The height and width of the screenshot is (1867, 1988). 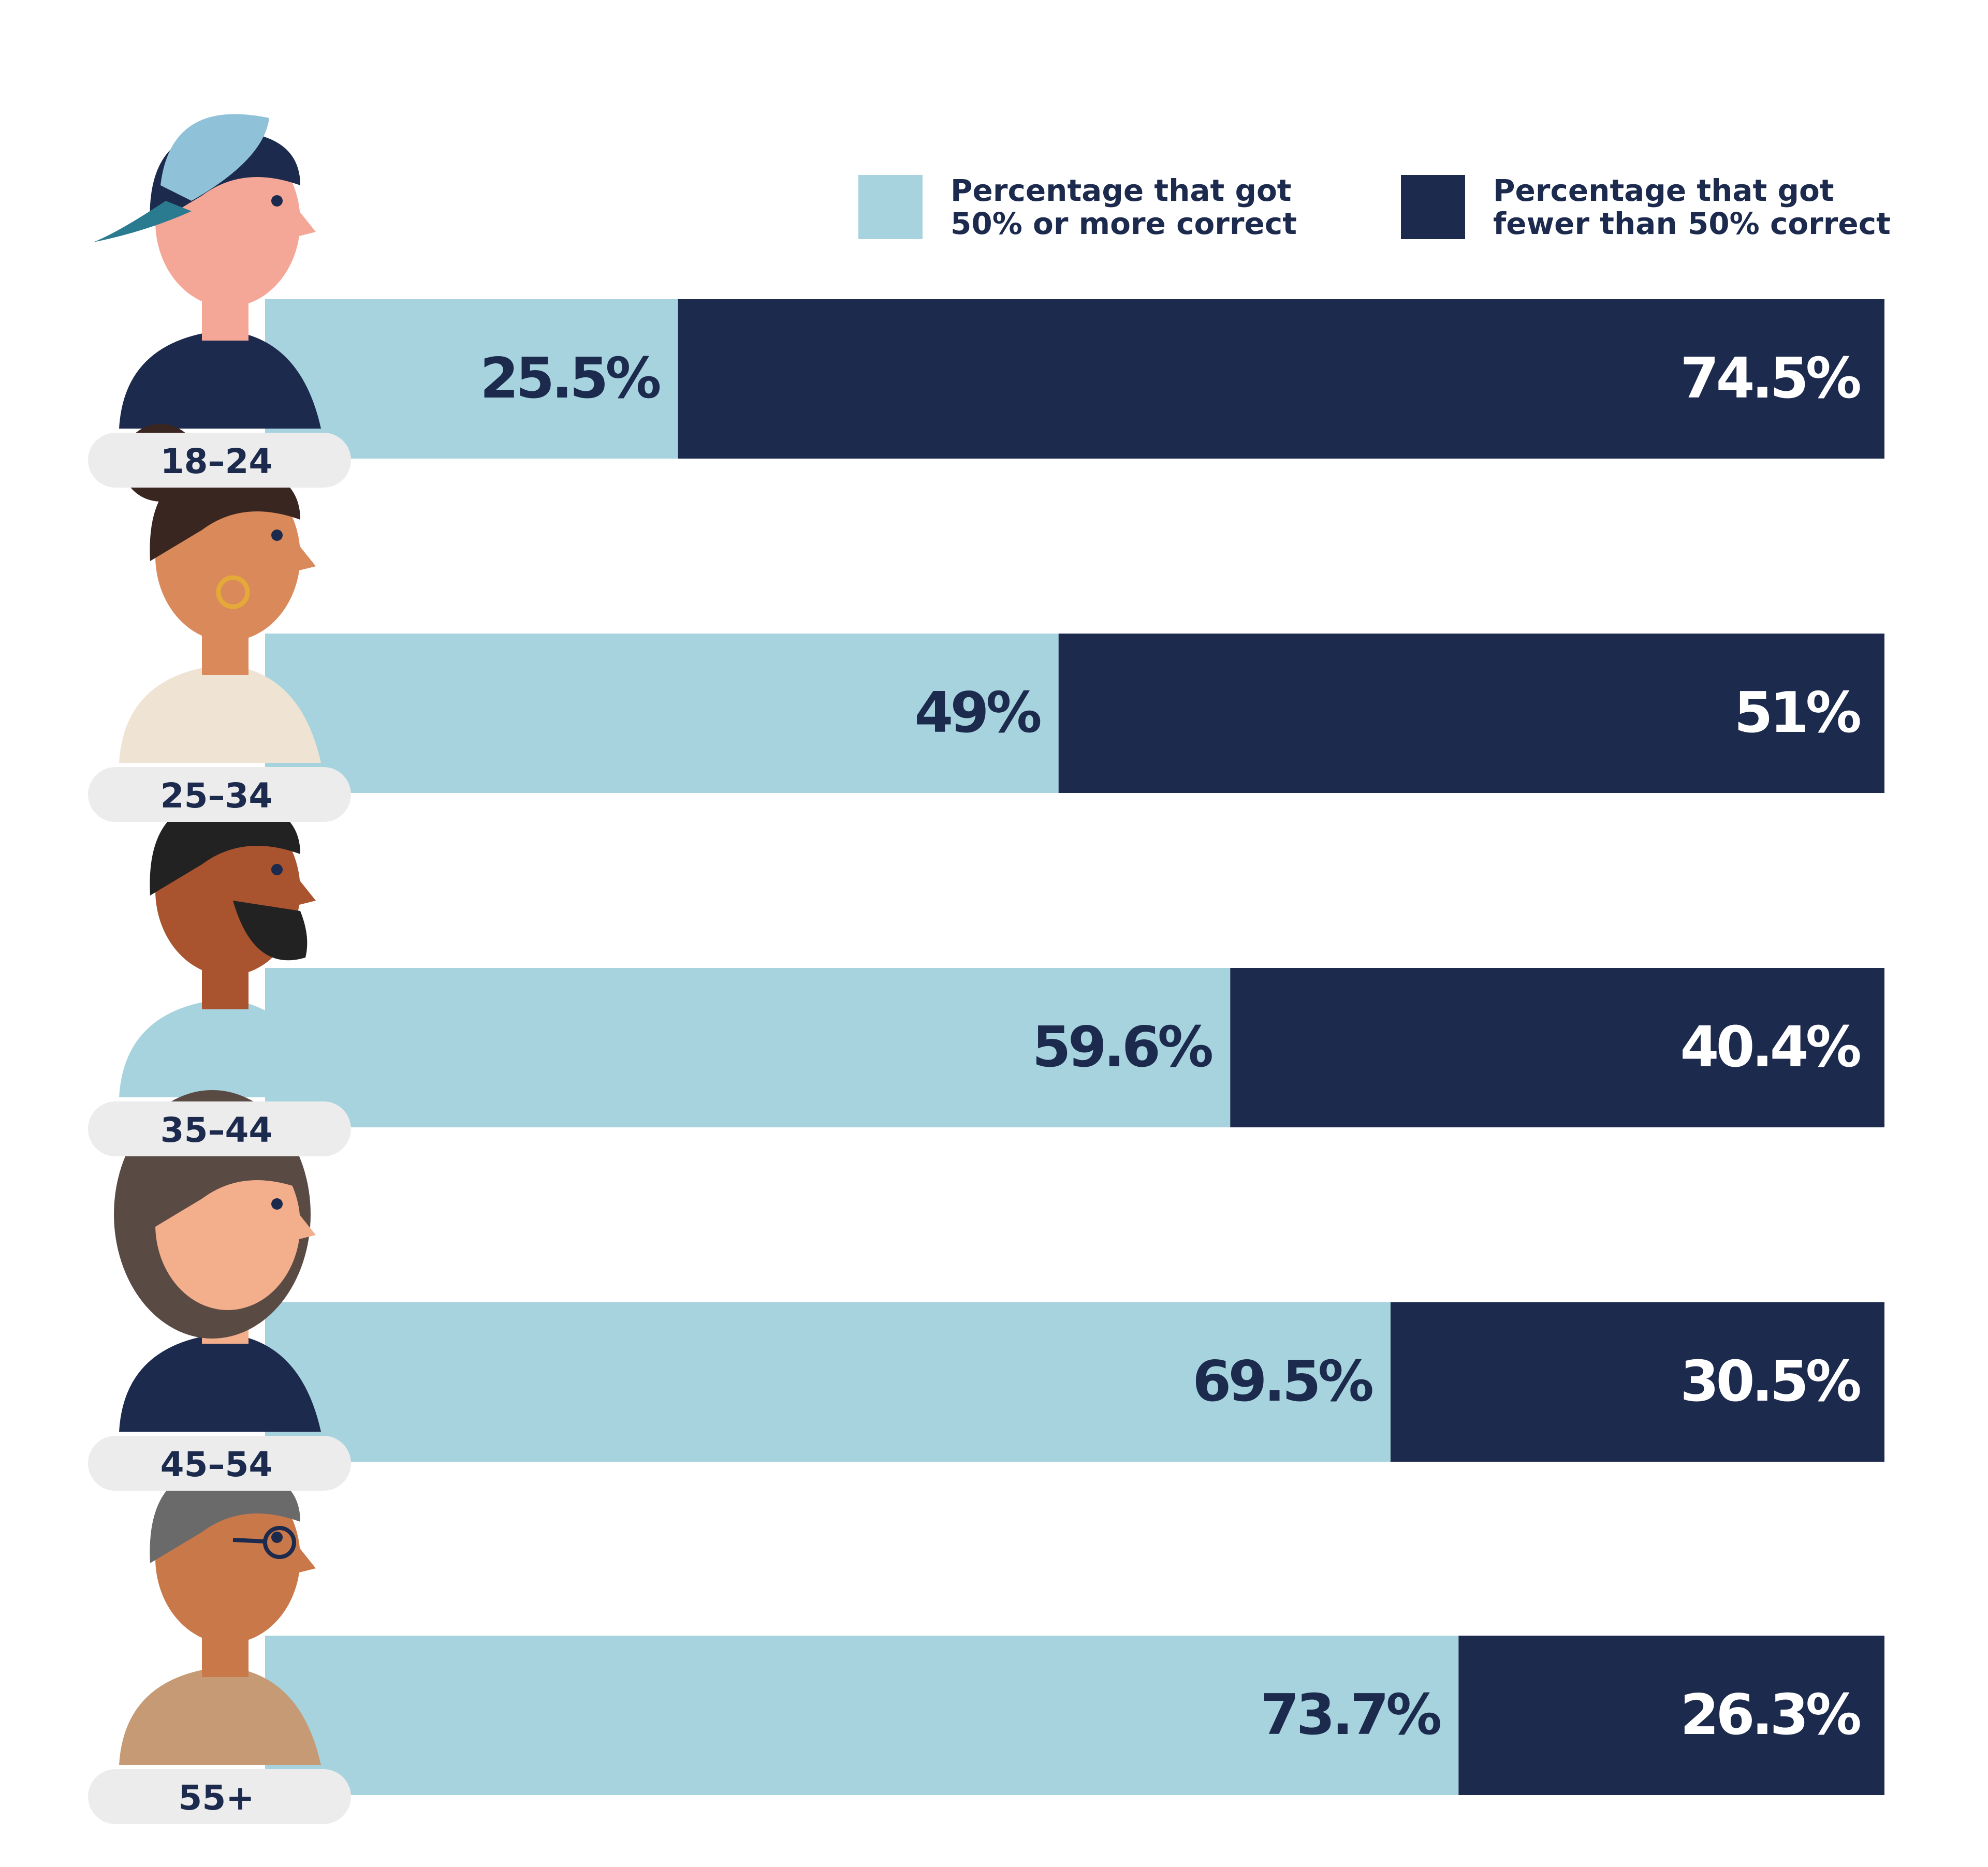 What do you see at coordinates (216, 796) in the screenshot?
I see `age-label-1: 25–34` at bounding box center [216, 796].